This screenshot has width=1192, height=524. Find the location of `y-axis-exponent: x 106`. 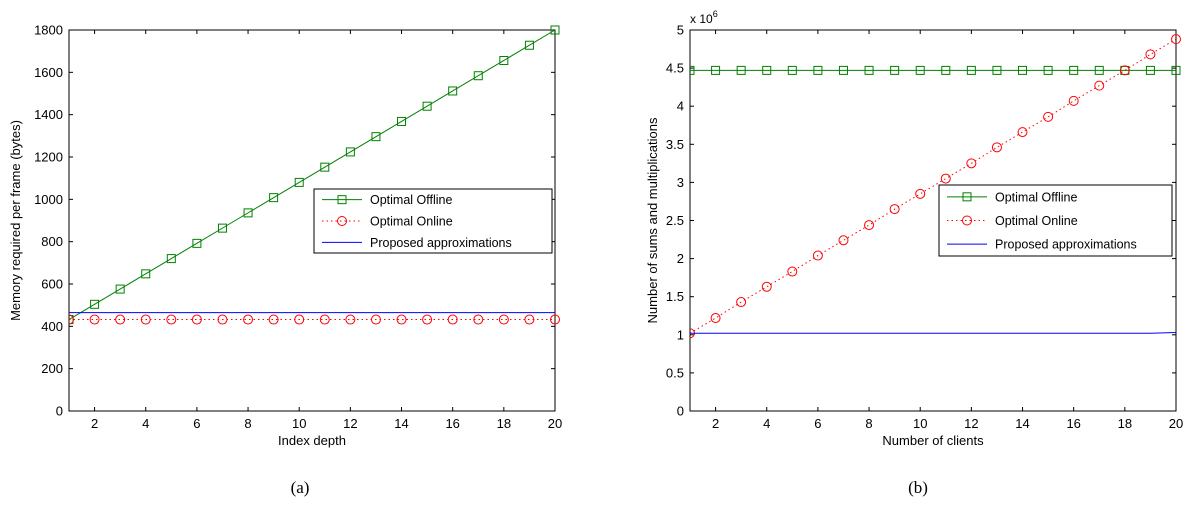

y-axis-exponent: x 106 is located at coordinates (704, 17).